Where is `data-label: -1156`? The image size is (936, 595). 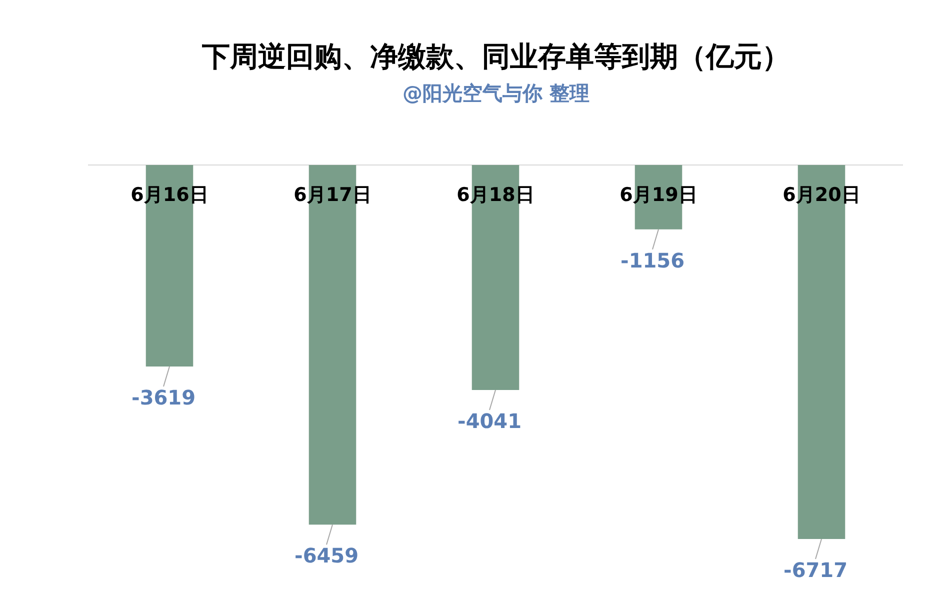 data-label: -1156 is located at coordinates (652, 260).